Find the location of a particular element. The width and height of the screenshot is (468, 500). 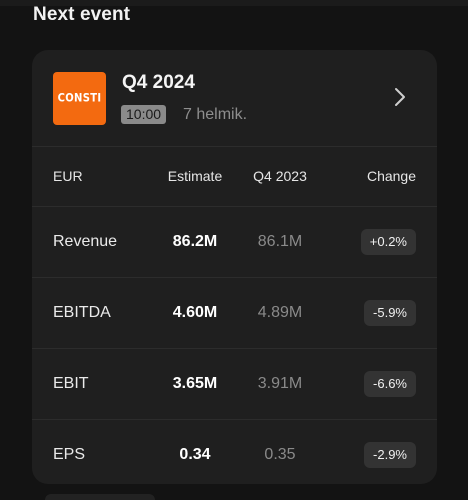

event-title: Q4 2024 is located at coordinates (158, 82).